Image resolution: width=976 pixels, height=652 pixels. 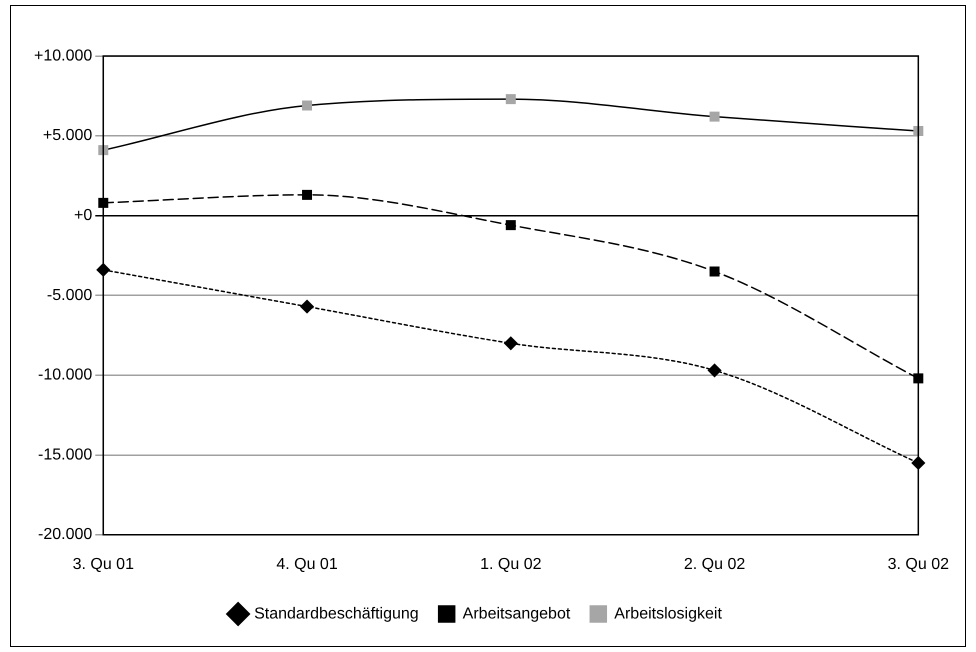 What do you see at coordinates (103, 564) in the screenshot?
I see `x-tick-label: 3. Qu 01` at bounding box center [103, 564].